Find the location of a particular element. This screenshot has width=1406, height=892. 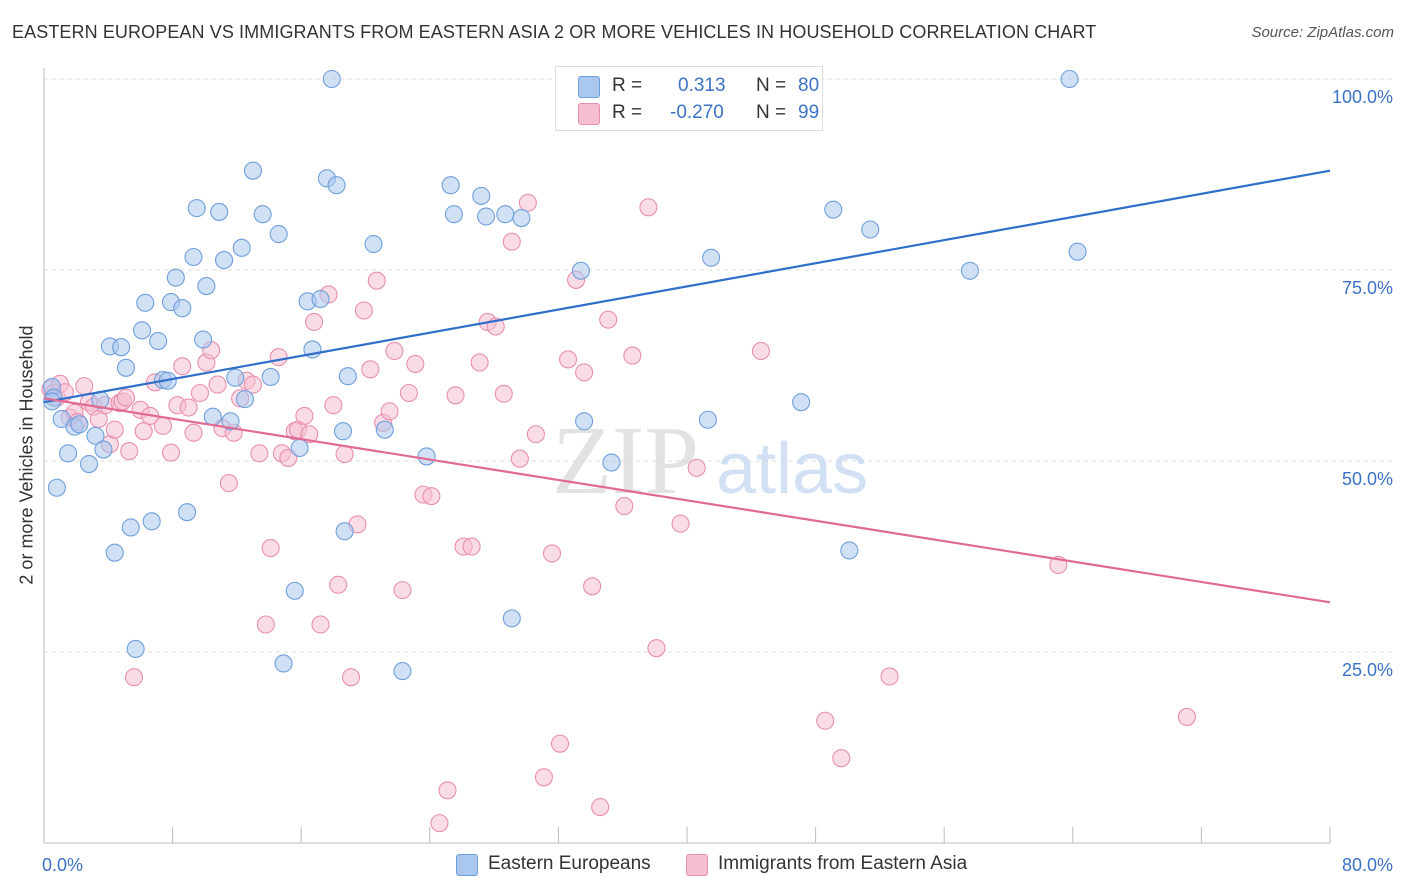

legend-box: R = 0.313 N = 80 R = -0.270 N = 99 is located at coordinates (689, 98).